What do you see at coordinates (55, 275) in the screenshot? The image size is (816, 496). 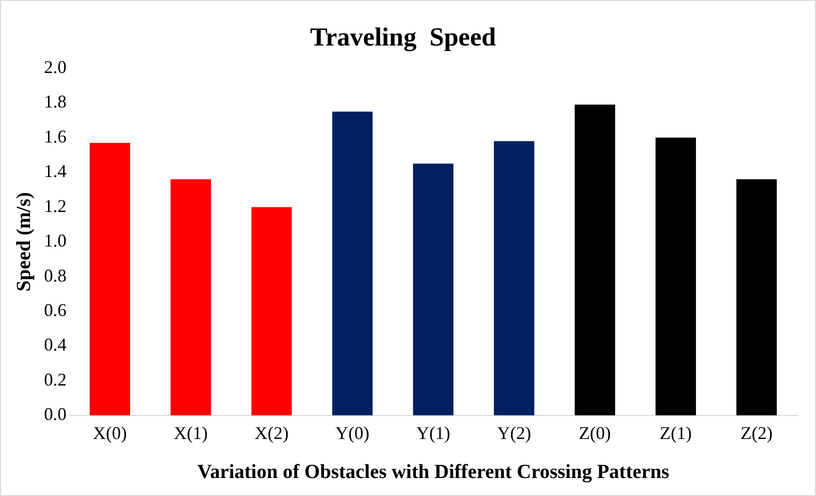 I see `y-tick-label: 0.8` at bounding box center [55, 275].